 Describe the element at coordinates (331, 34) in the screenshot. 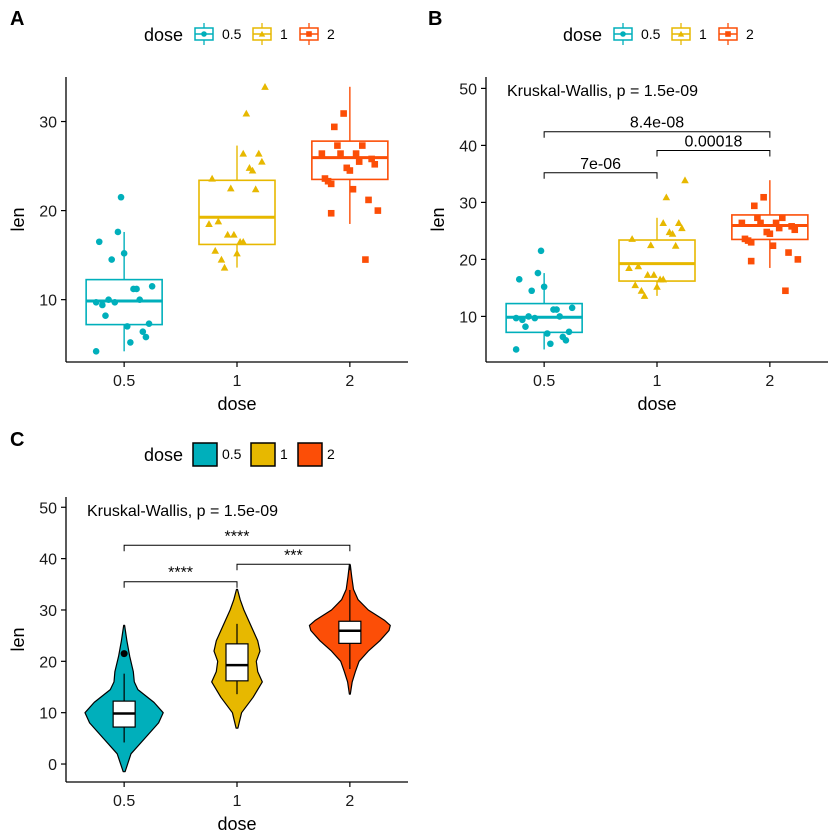

I see `legend-label: 2` at that location.